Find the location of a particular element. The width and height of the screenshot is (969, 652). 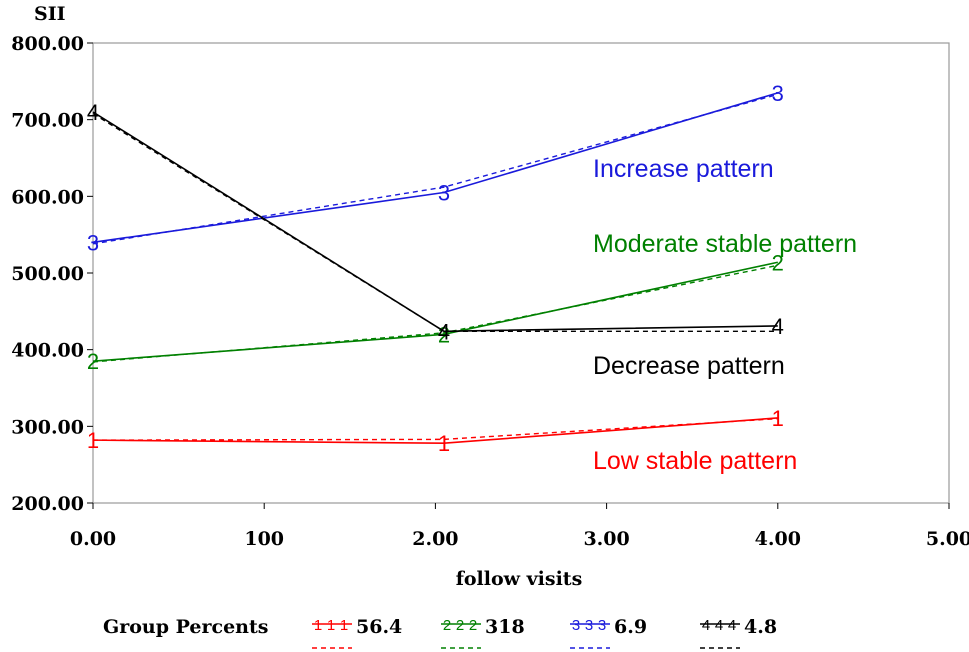

y-tick-label: 200.00 is located at coordinates (47, 504).